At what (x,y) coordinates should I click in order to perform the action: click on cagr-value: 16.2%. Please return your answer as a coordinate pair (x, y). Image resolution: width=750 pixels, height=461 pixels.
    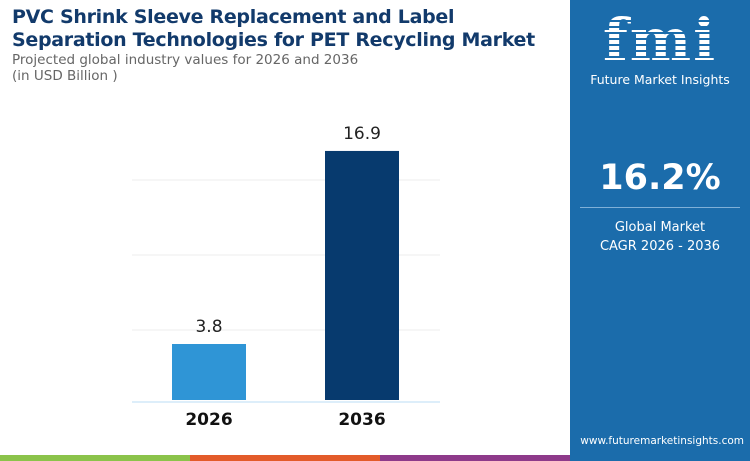
    Looking at the image, I should click on (660, 178).